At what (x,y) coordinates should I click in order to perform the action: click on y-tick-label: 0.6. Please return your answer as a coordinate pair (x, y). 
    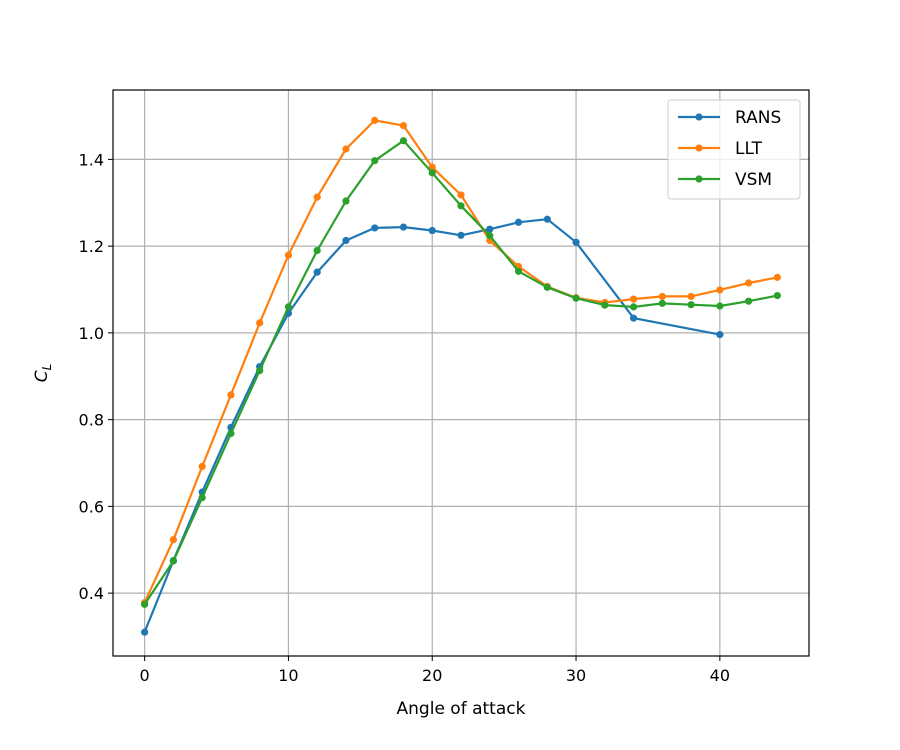
    Looking at the image, I should click on (91, 506).